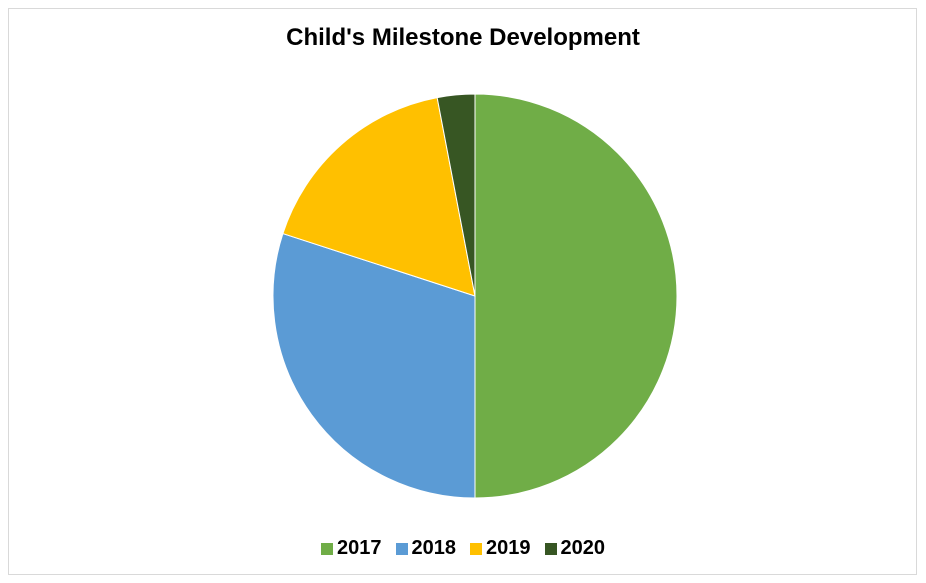 This screenshot has height=583, width=926. I want to click on legend-item-2017: 2017, so click(351, 548).